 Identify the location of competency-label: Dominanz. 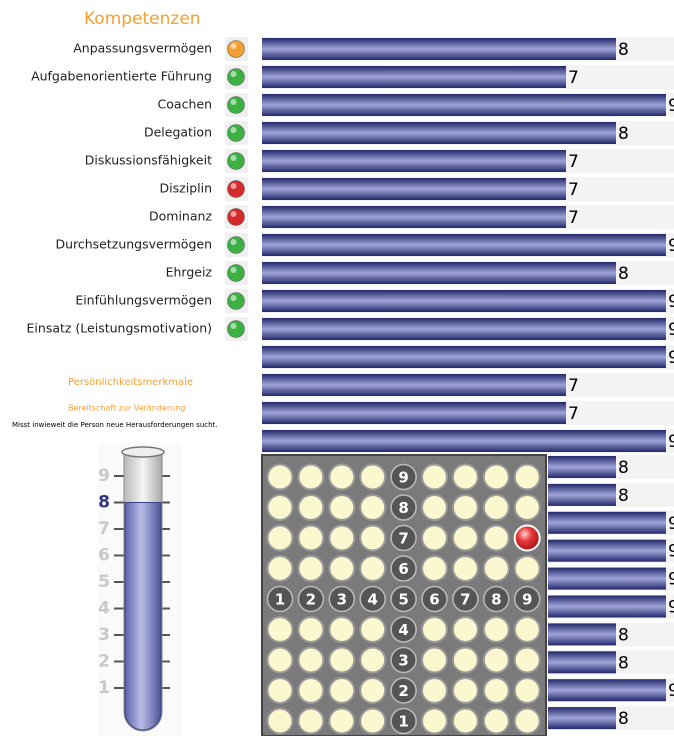
(180, 216).